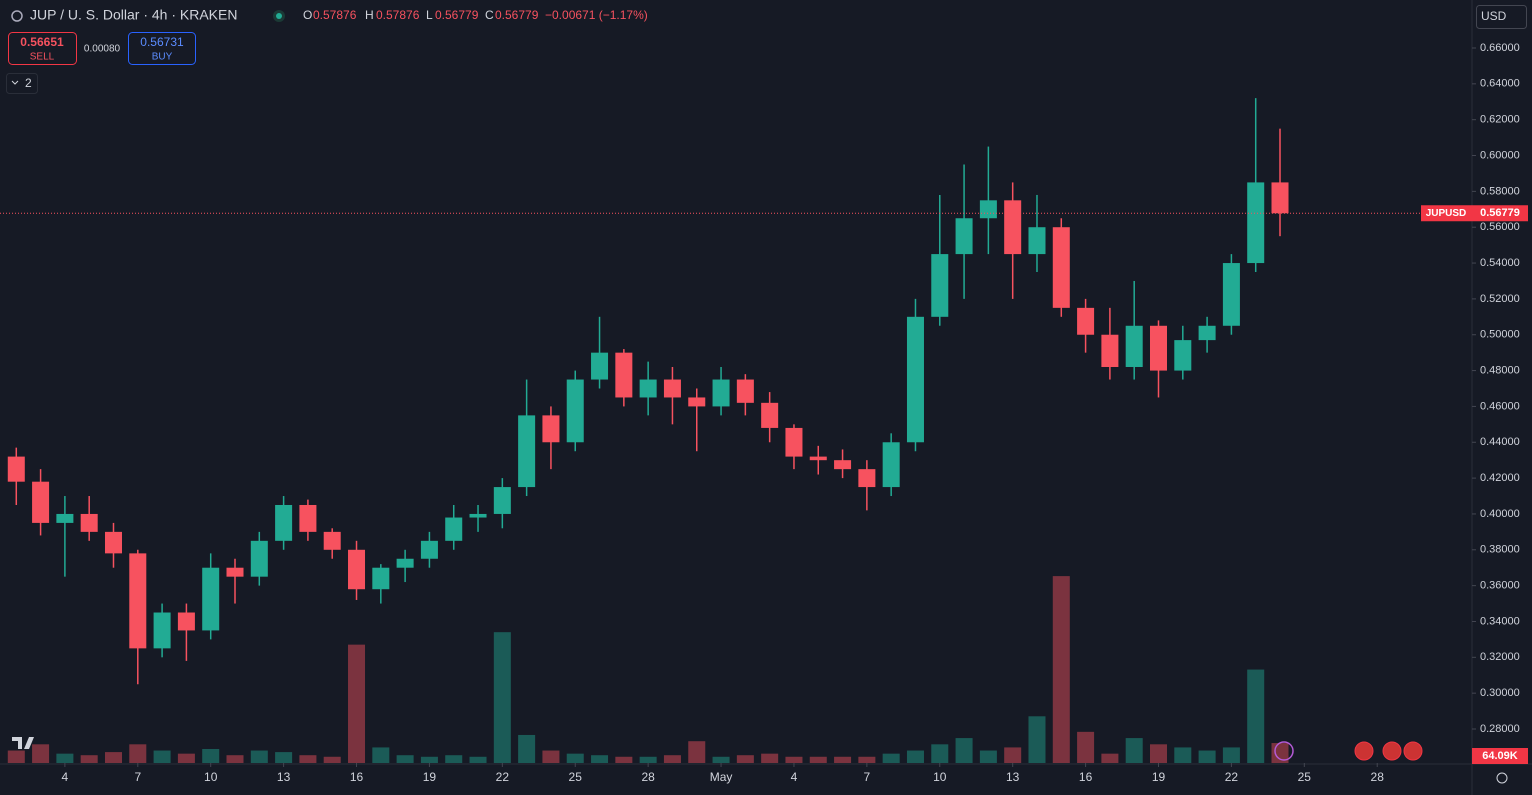 This screenshot has width=1532, height=795. Describe the element at coordinates (489, 15) in the screenshot. I see `ohlc-label: C` at that location.